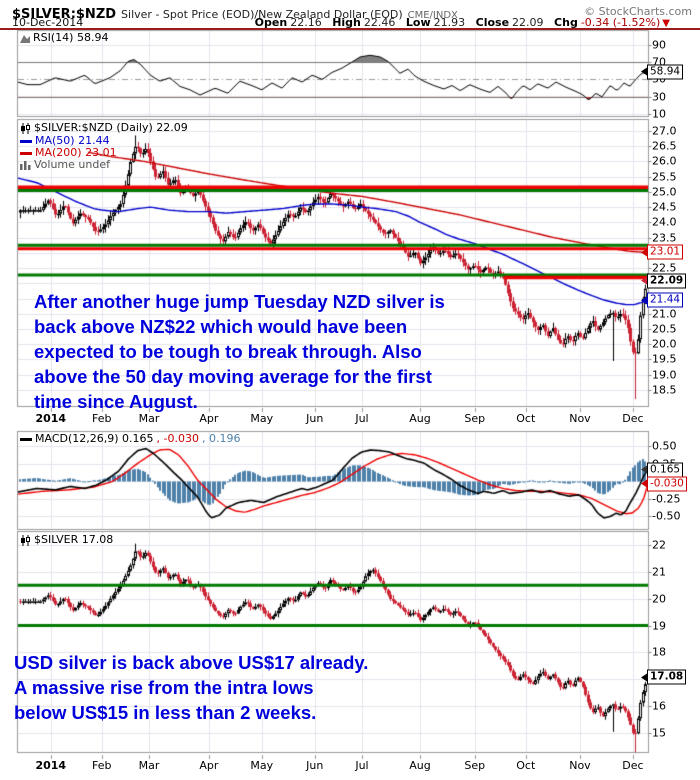 Image resolution: width=700 pixels, height=780 pixels. I want to click on ma200-legend-label: MA(200) 23.01, so click(76, 152).